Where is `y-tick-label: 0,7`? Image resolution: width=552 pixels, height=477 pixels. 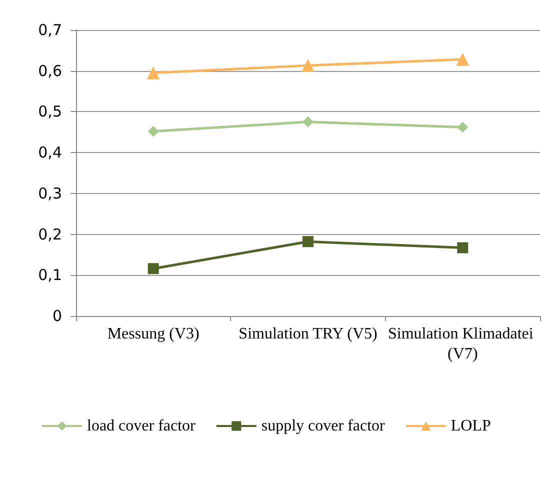
y-tick-label: 0,7 is located at coordinates (50, 30).